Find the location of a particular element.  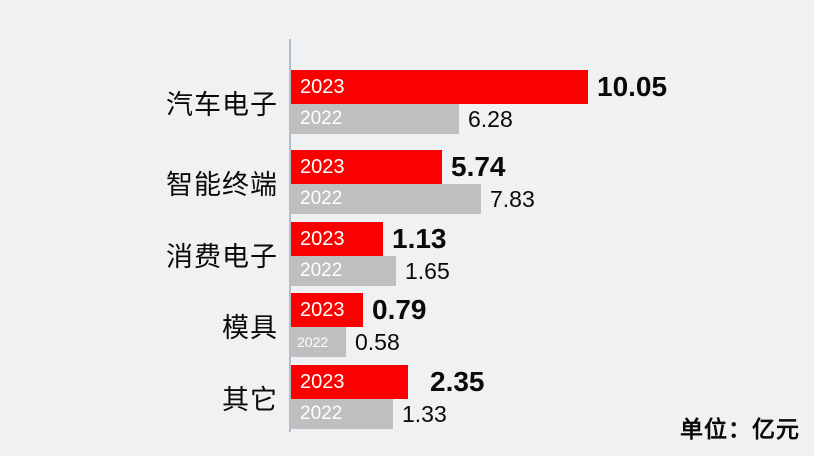

bar-group: 汽车电子 2023 10.05 2022 6.28 is located at coordinates (407, 102).